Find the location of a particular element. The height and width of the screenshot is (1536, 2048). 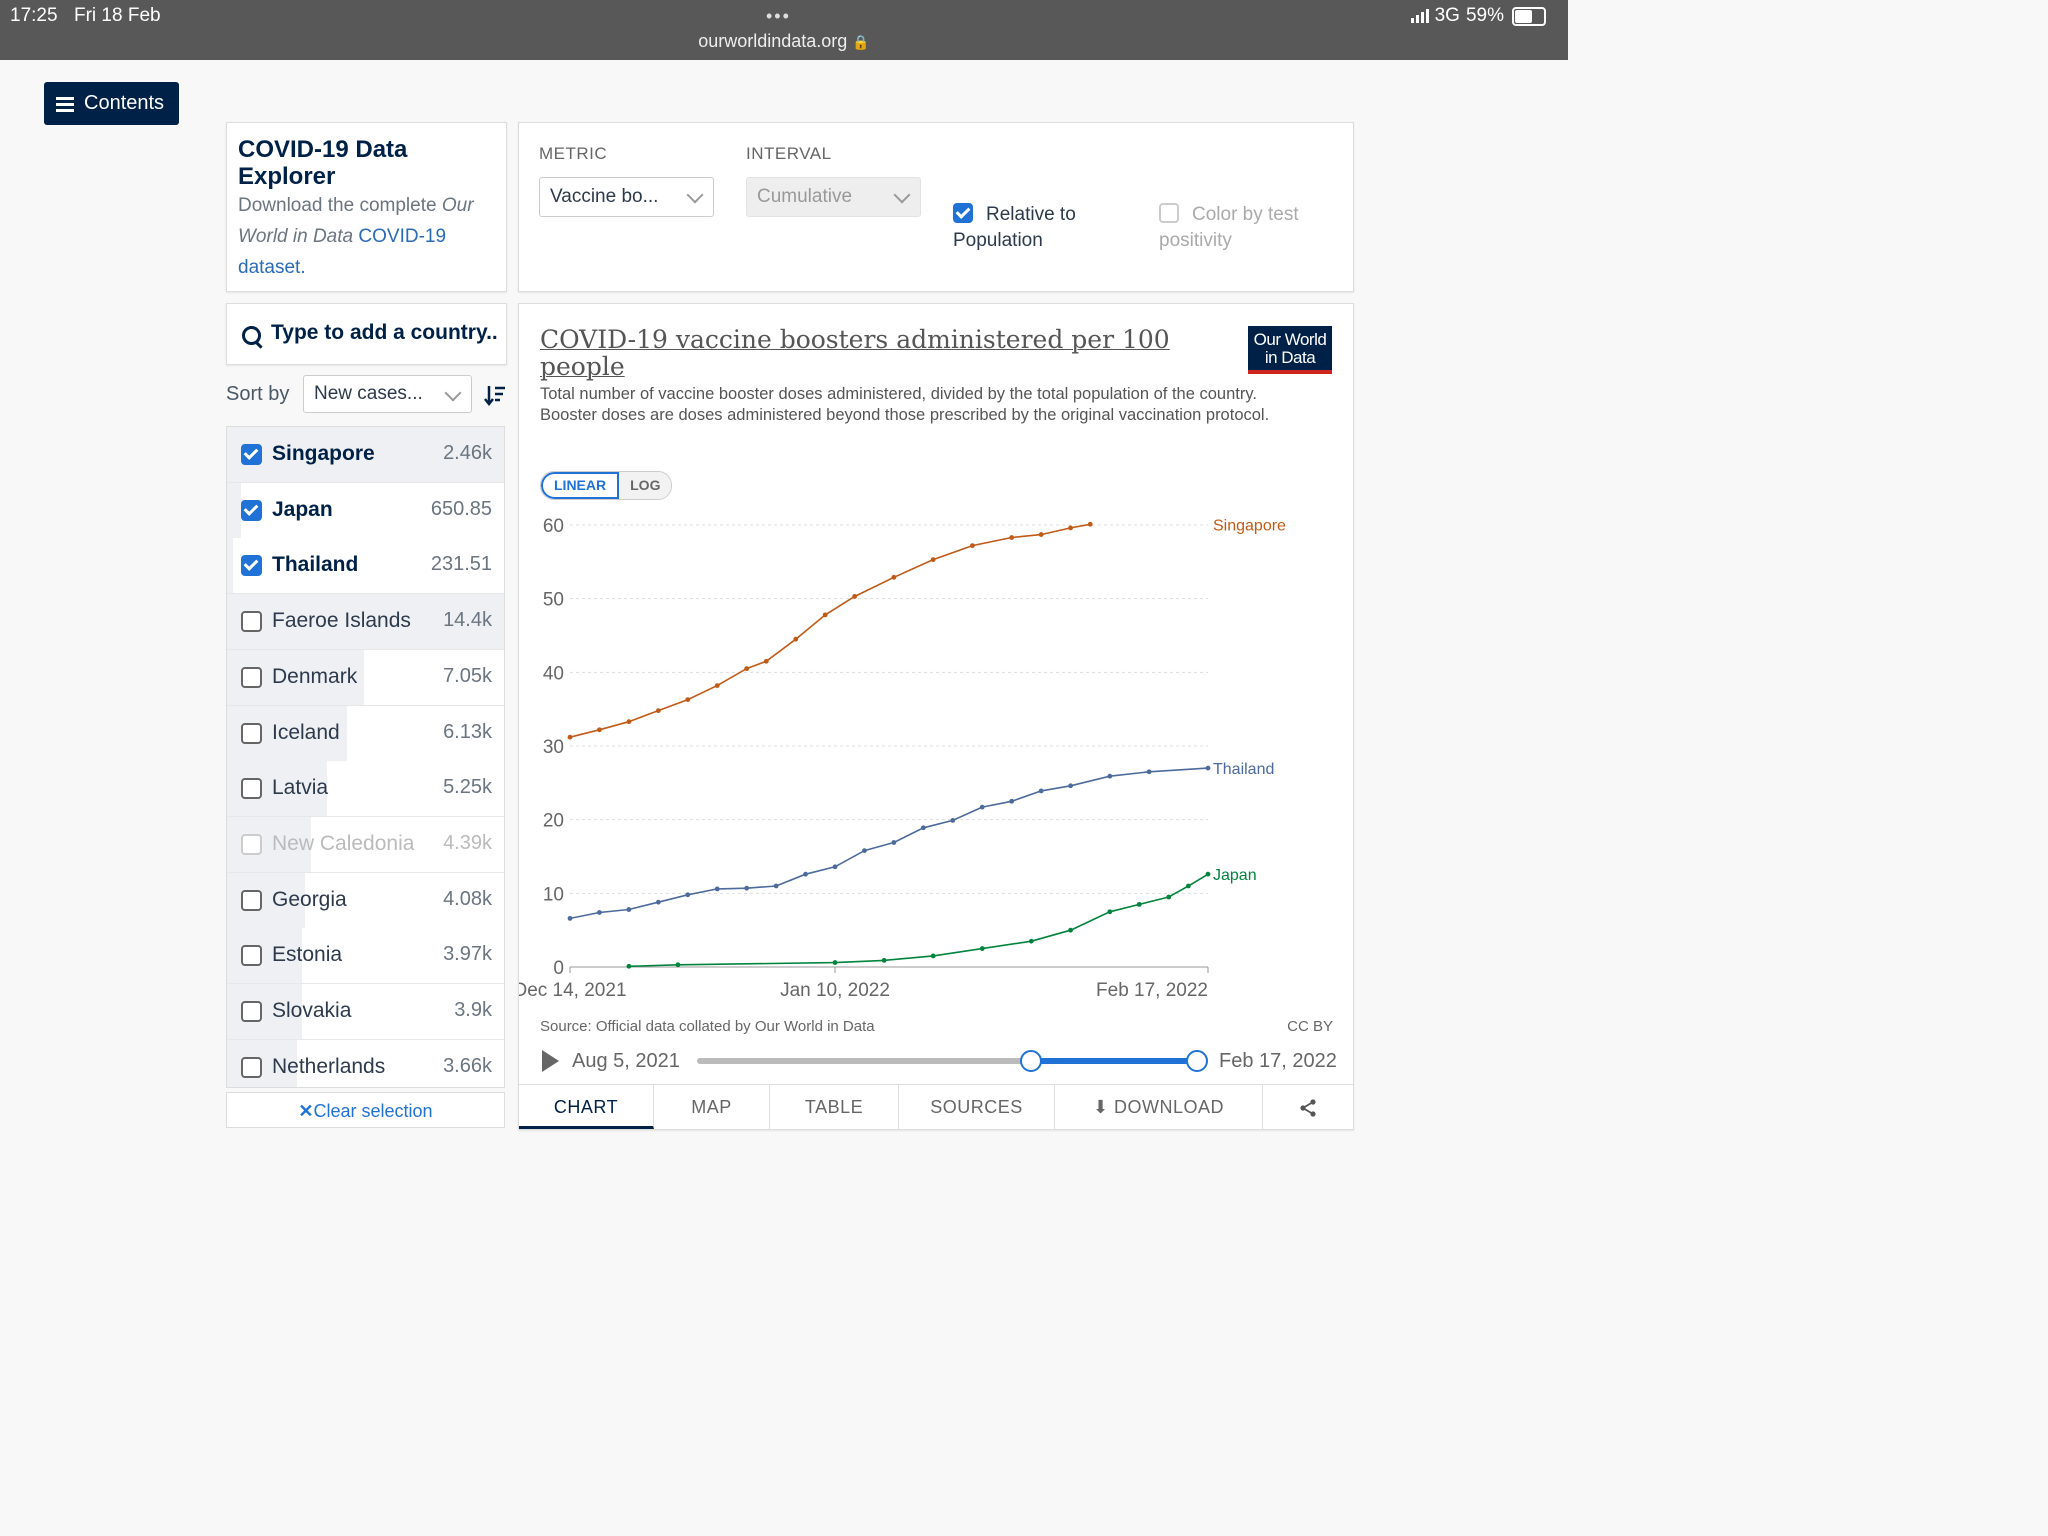

timeline-end-handle is located at coordinates (1197, 1061).